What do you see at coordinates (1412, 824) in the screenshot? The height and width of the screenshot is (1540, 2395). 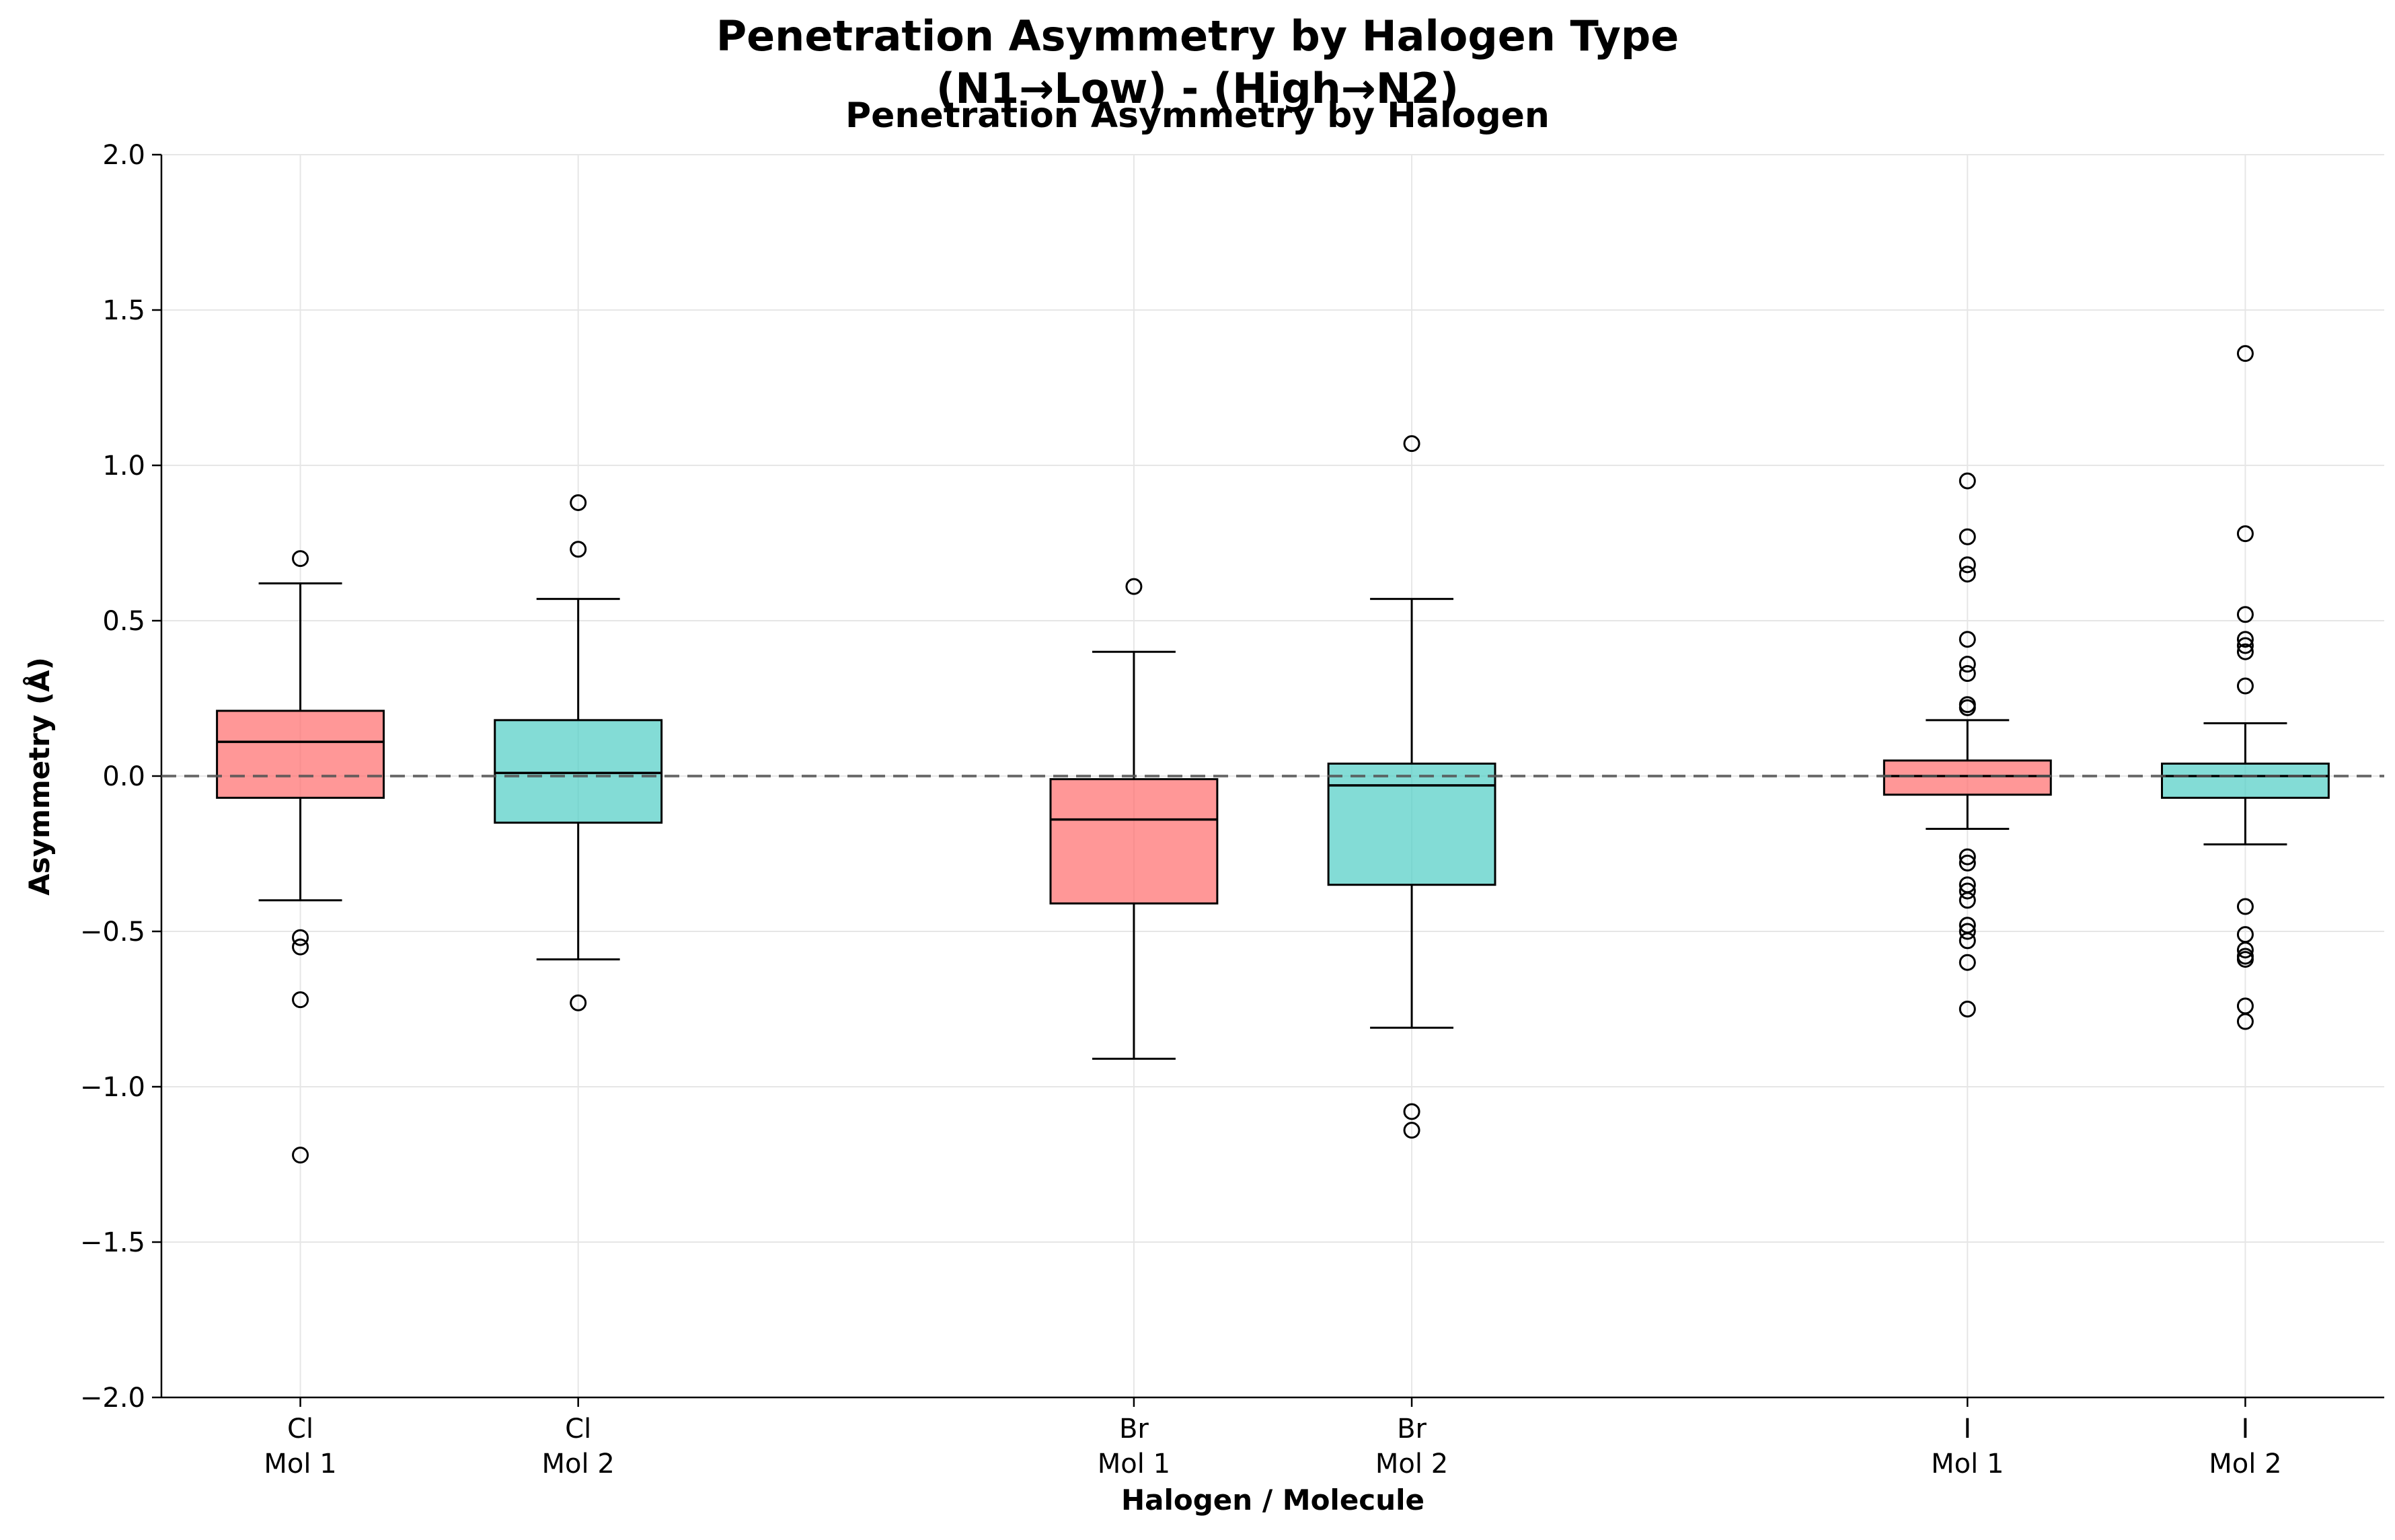 I see `box-br-mol2` at bounding box center [1412, 824].